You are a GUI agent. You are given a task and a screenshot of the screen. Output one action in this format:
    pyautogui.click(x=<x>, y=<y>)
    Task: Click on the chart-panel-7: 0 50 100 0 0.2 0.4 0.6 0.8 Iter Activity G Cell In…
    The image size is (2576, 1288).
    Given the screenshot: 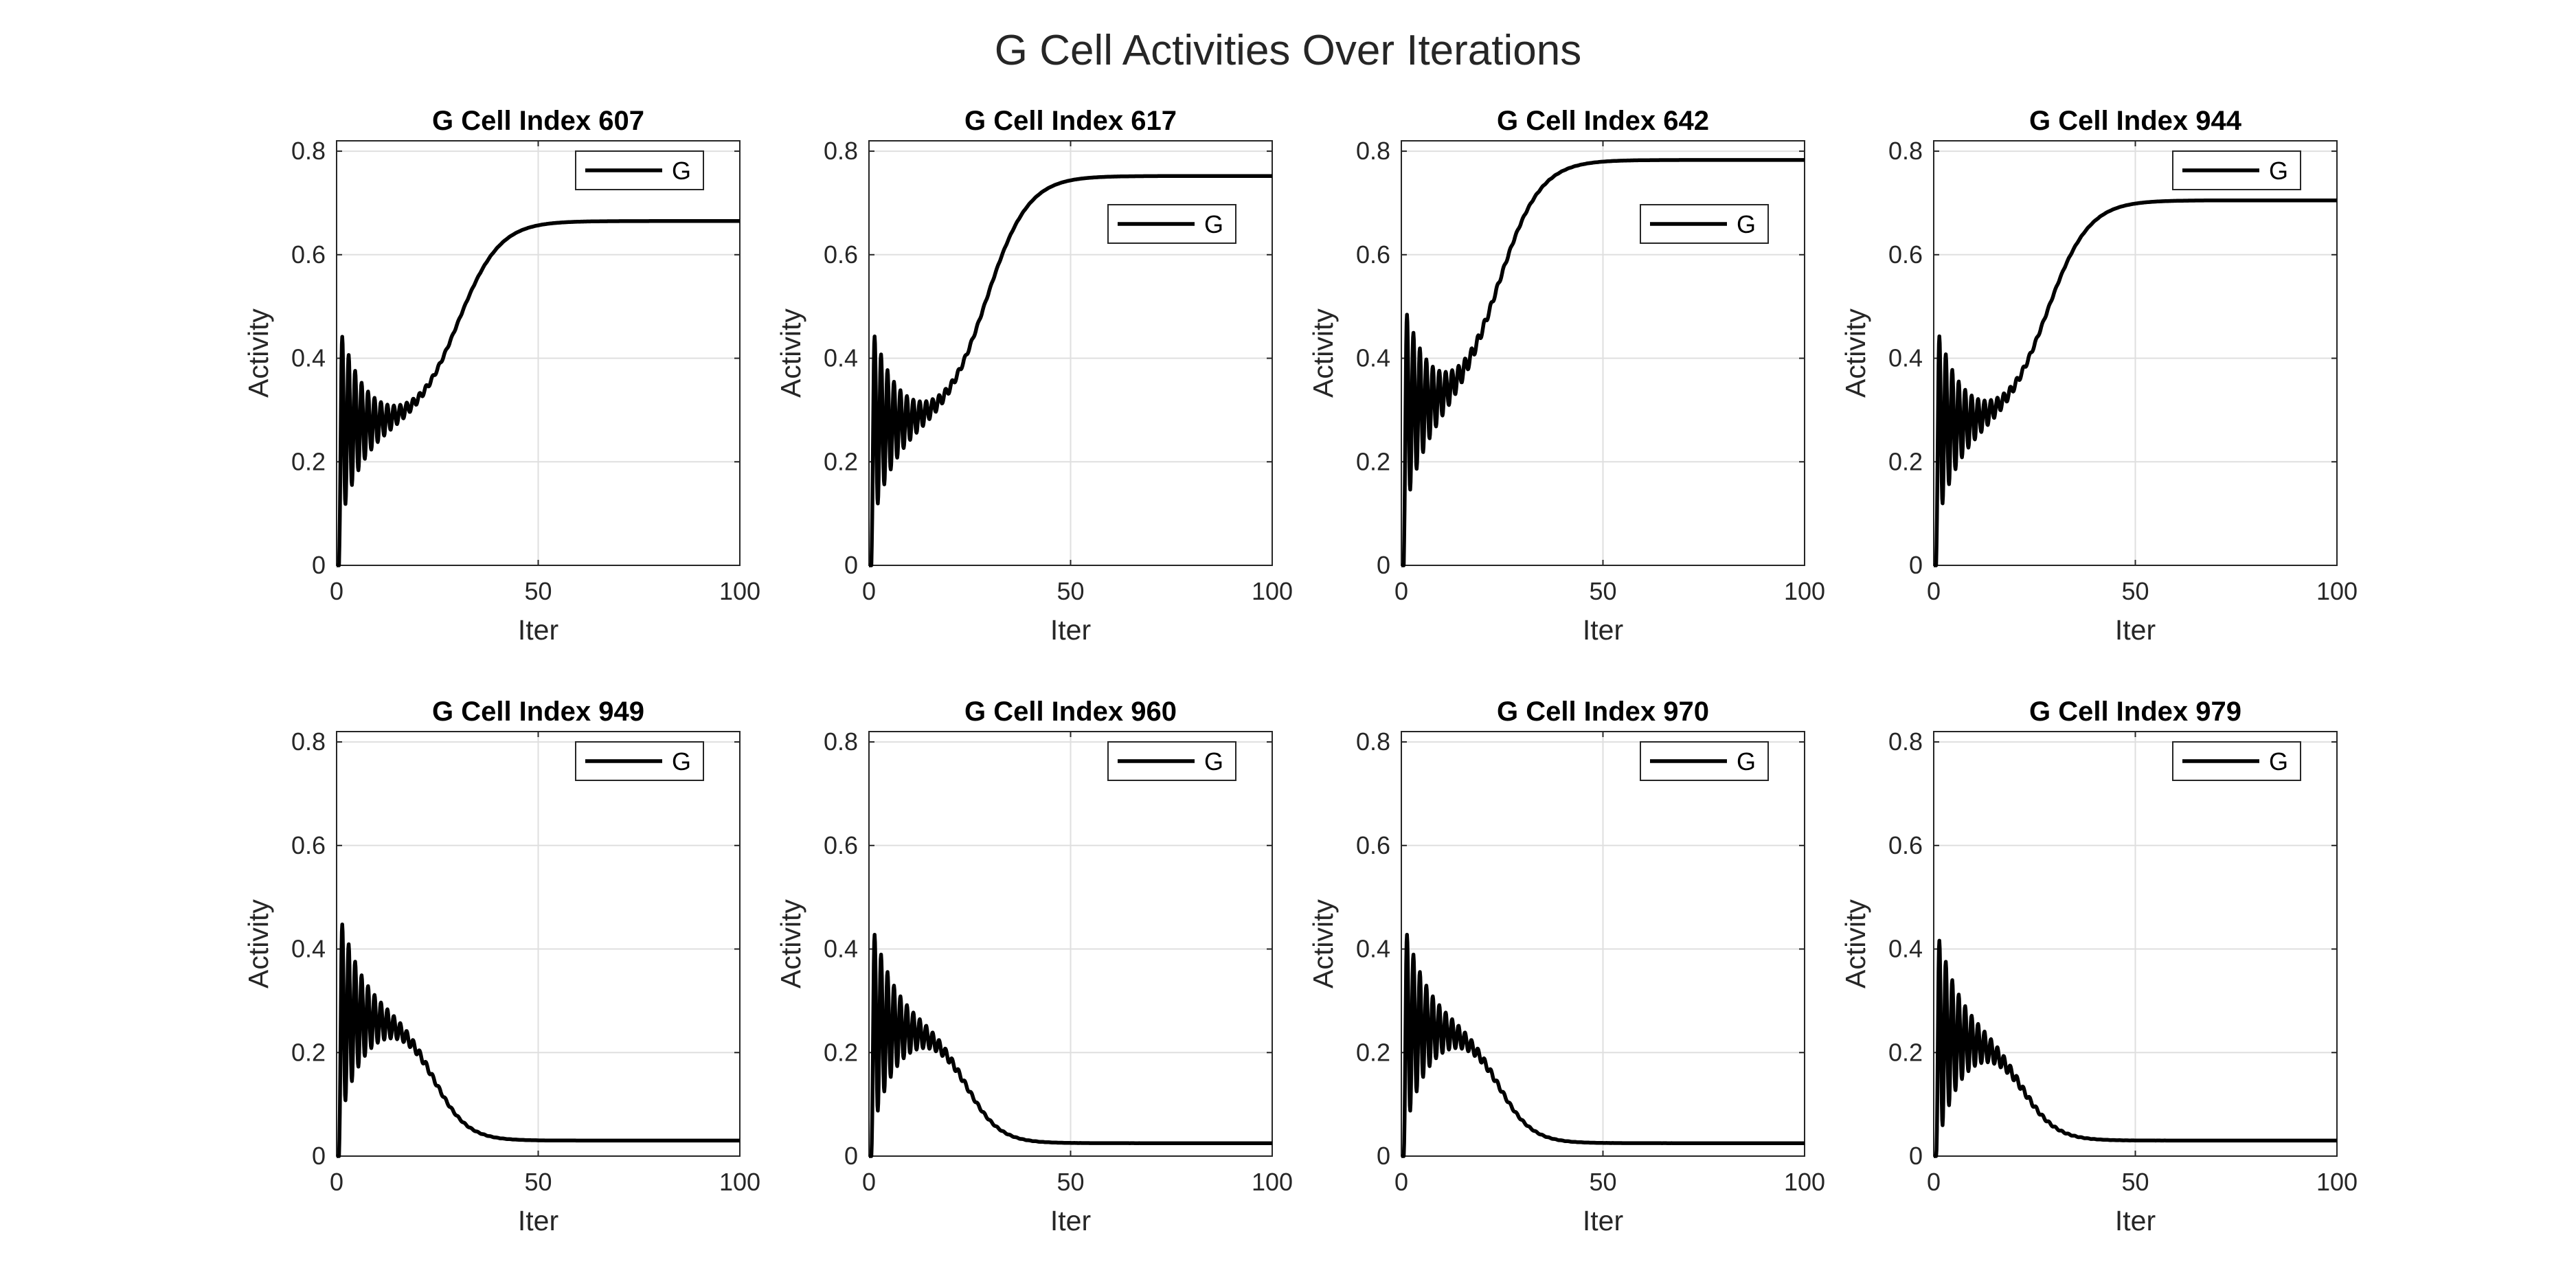 What is the action you would take?
    pyautogui.click(x=1566, y=966)
    